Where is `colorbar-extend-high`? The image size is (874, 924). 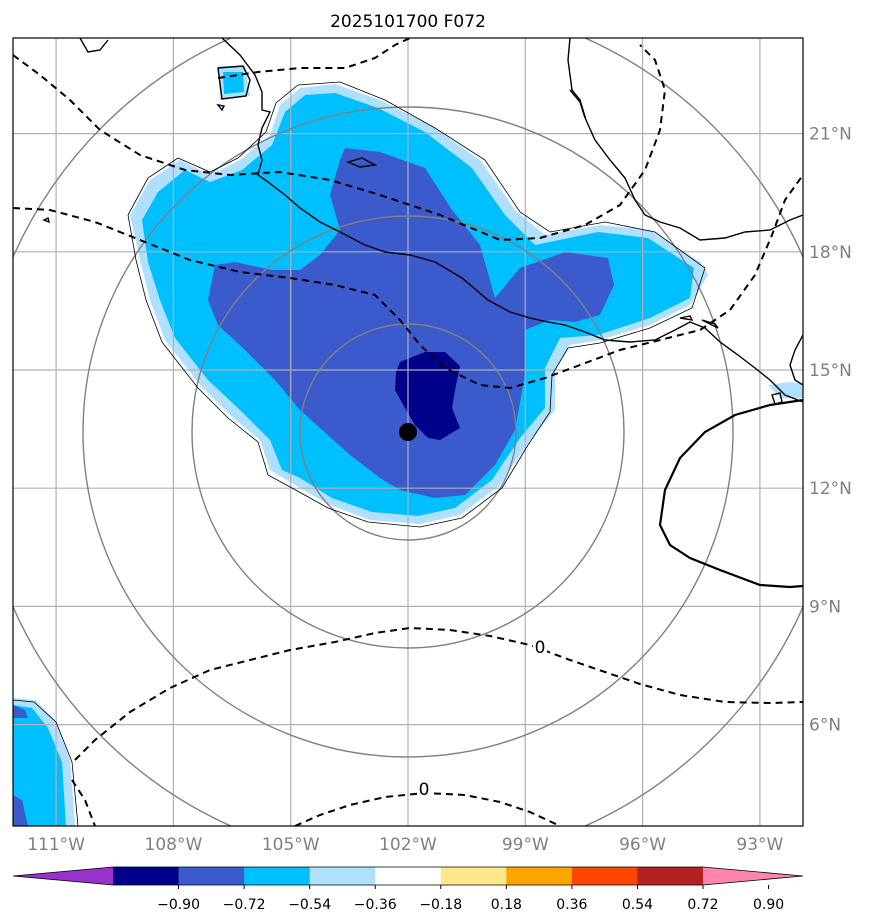 colorbar-extend-high is located at coordinates (753, 876).